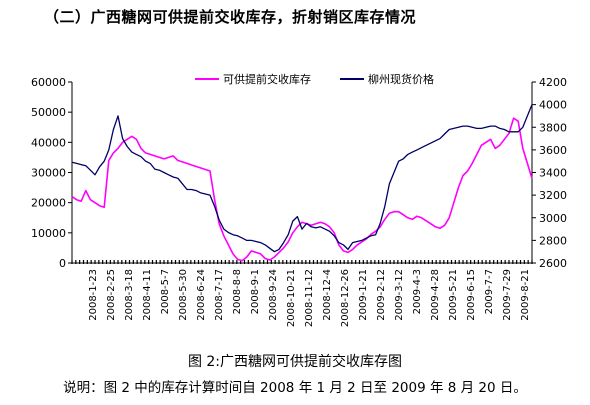 The image size is (590, 405). I want to click on x-tick-label: 2009-8-21, so click(525, 295).